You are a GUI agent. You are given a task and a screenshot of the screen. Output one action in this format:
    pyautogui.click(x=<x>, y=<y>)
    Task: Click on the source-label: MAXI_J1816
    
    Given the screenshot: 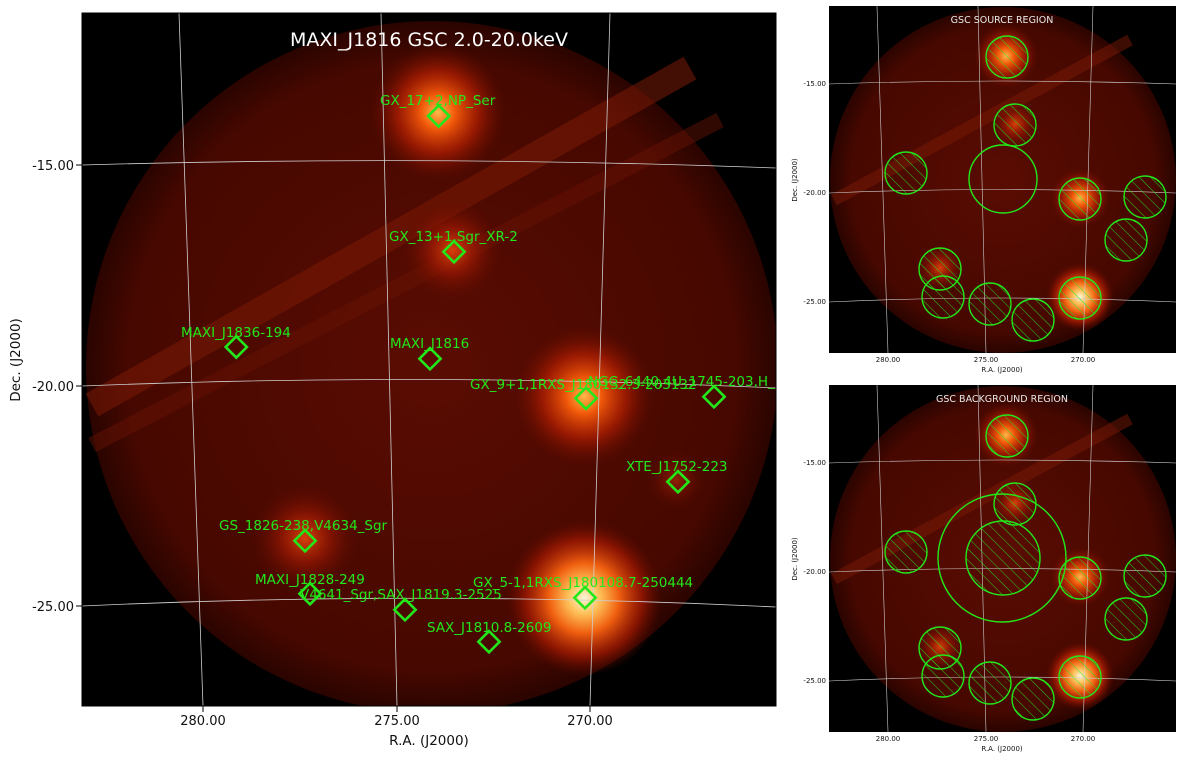 What is the action you would take?
    pyautogui.click(x=429, y=344)
    